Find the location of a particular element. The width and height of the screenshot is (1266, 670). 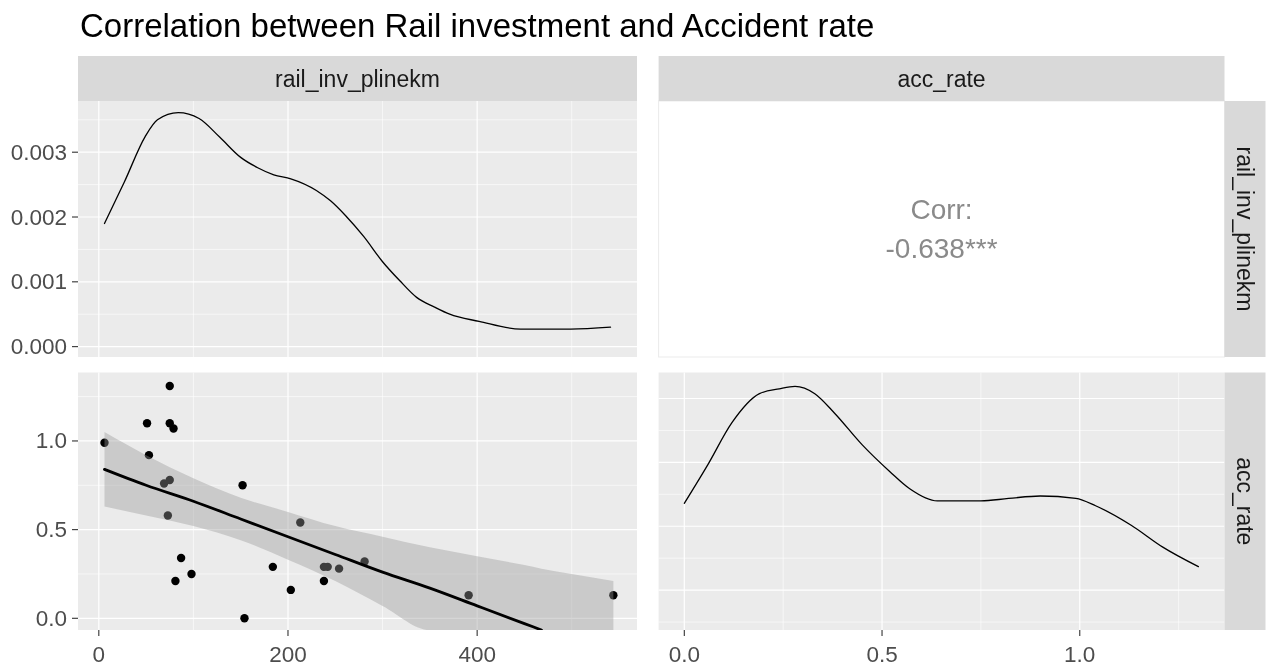

text: rail_inv_plinekm is located at coordinates (1245, 229).